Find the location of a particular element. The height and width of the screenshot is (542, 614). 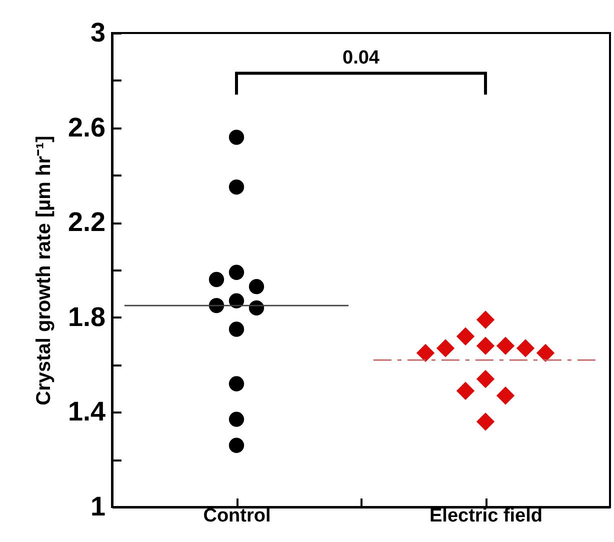

y-tick-label: 1.8 is located at coordinates (87, 317).